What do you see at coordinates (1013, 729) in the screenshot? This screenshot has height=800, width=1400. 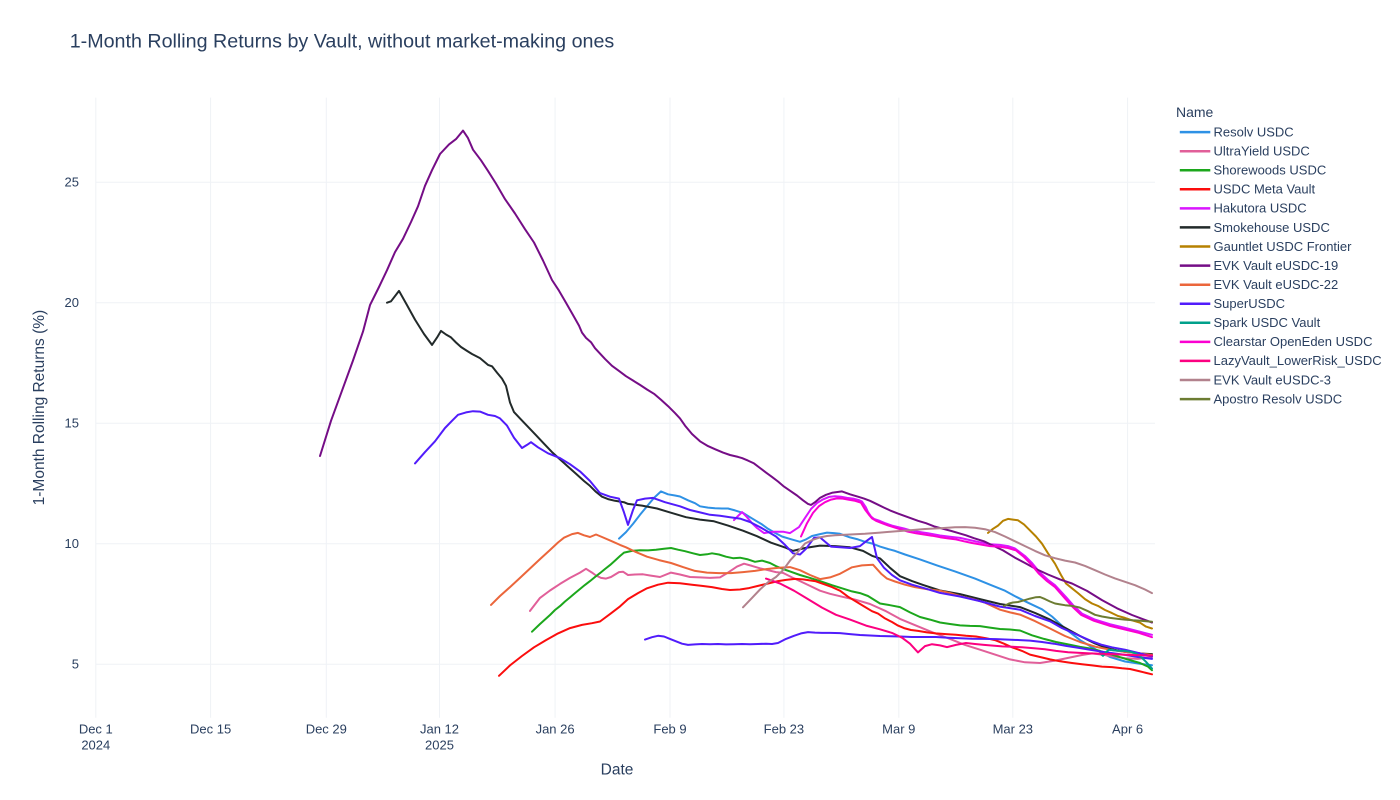 I see `svg-text: Mar 23` at bounding box center [1013, 729].